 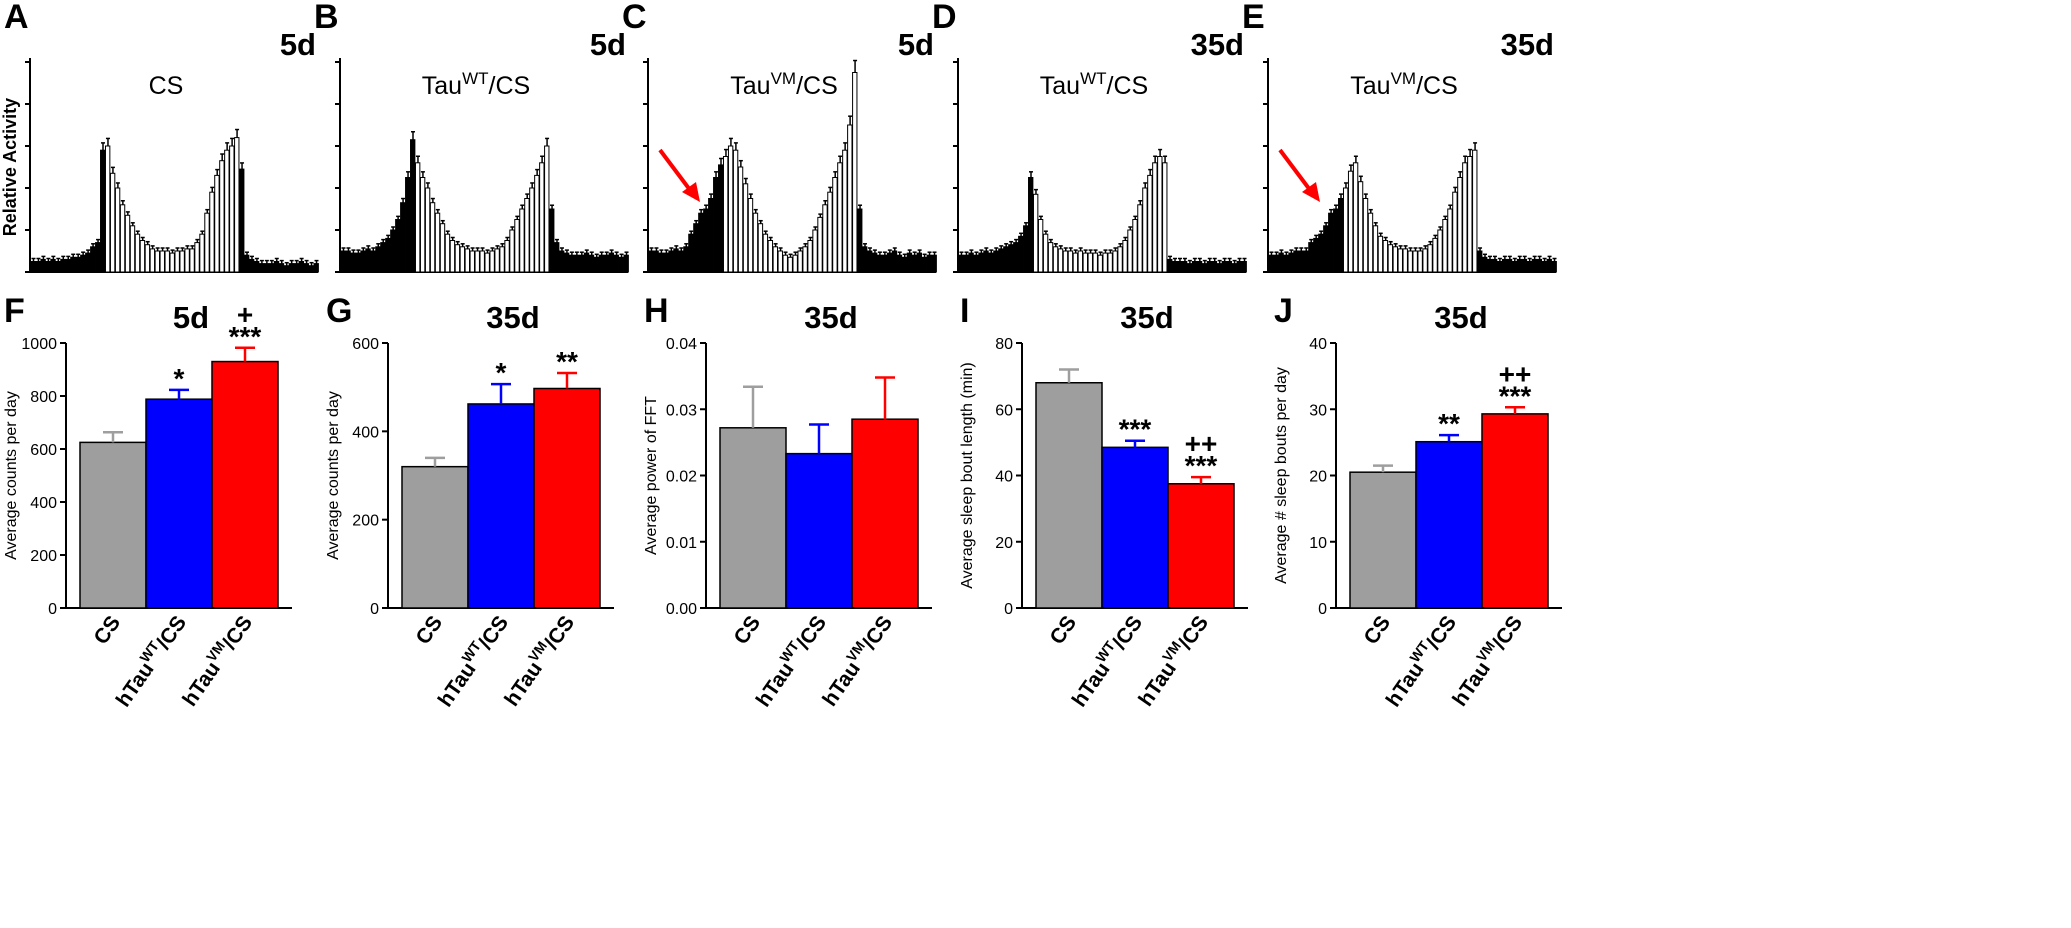 What do you see at coordinates (108, 630) in the screenshot?
I see `category-main: CS` at bounding box center [108, 630].